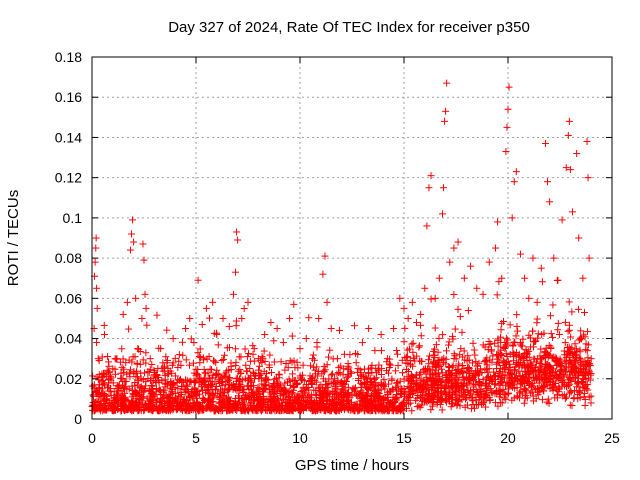 The image size is (640, 480). What do you see at coordinates (300, 438) in the screenshot?
I see `x-tick-label: 10` at bounding box center [300, 438].